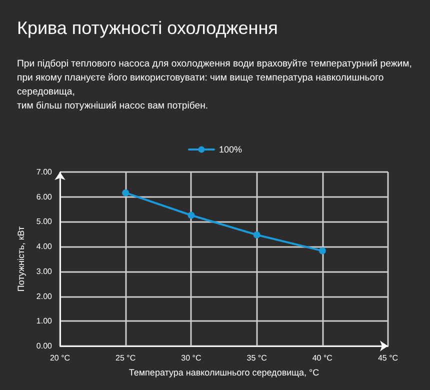 Image resolution: width=430 pixels, height=390 pixels. What do you see at coordinates (60, 358) in the screenshot?
I see `x-tick-label: 20 °C` at bounding box center [60, 358].